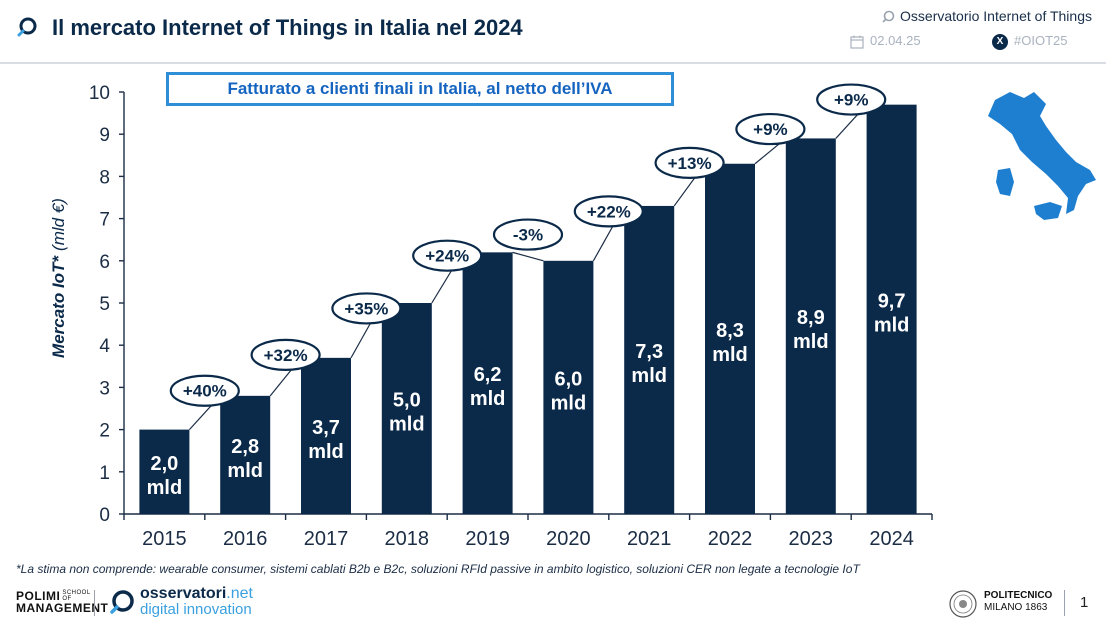 This screenshot has width=1106, height=620. I want to click on politecnico-logo: POLITECNICO MILANO 1863, so click(1018, 602).